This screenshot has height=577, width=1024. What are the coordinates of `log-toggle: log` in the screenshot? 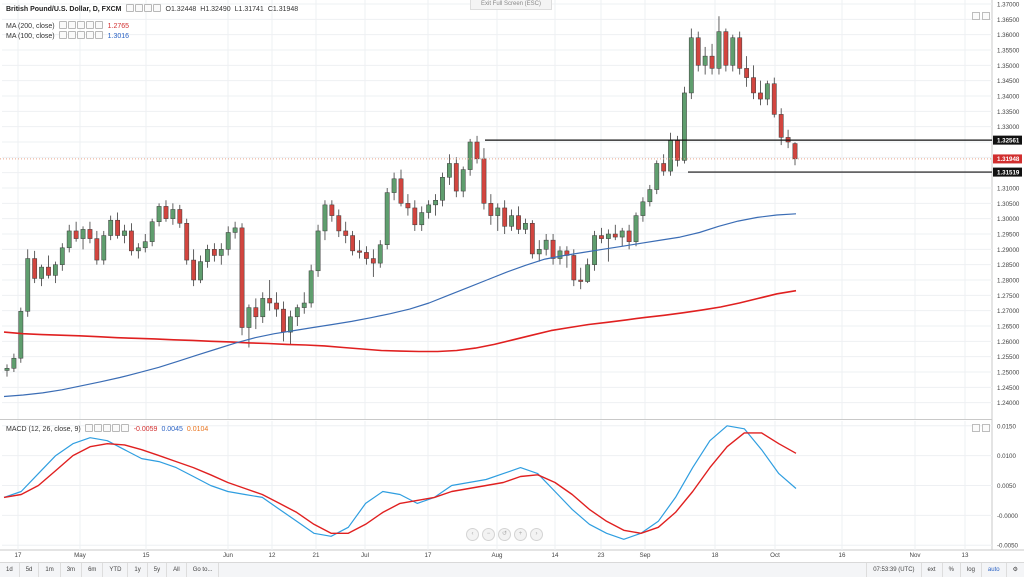 It's located at (970, 570).